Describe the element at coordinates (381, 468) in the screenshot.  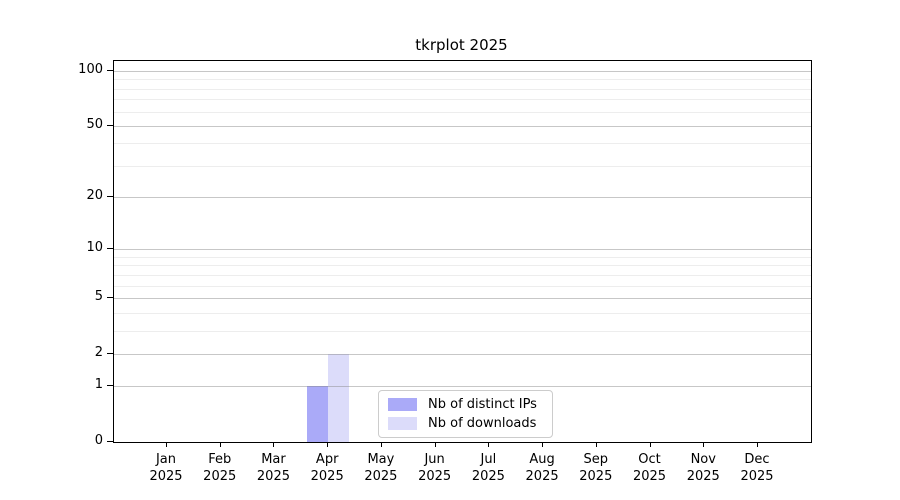
I see `x-tick-label: May 2025` at that location.